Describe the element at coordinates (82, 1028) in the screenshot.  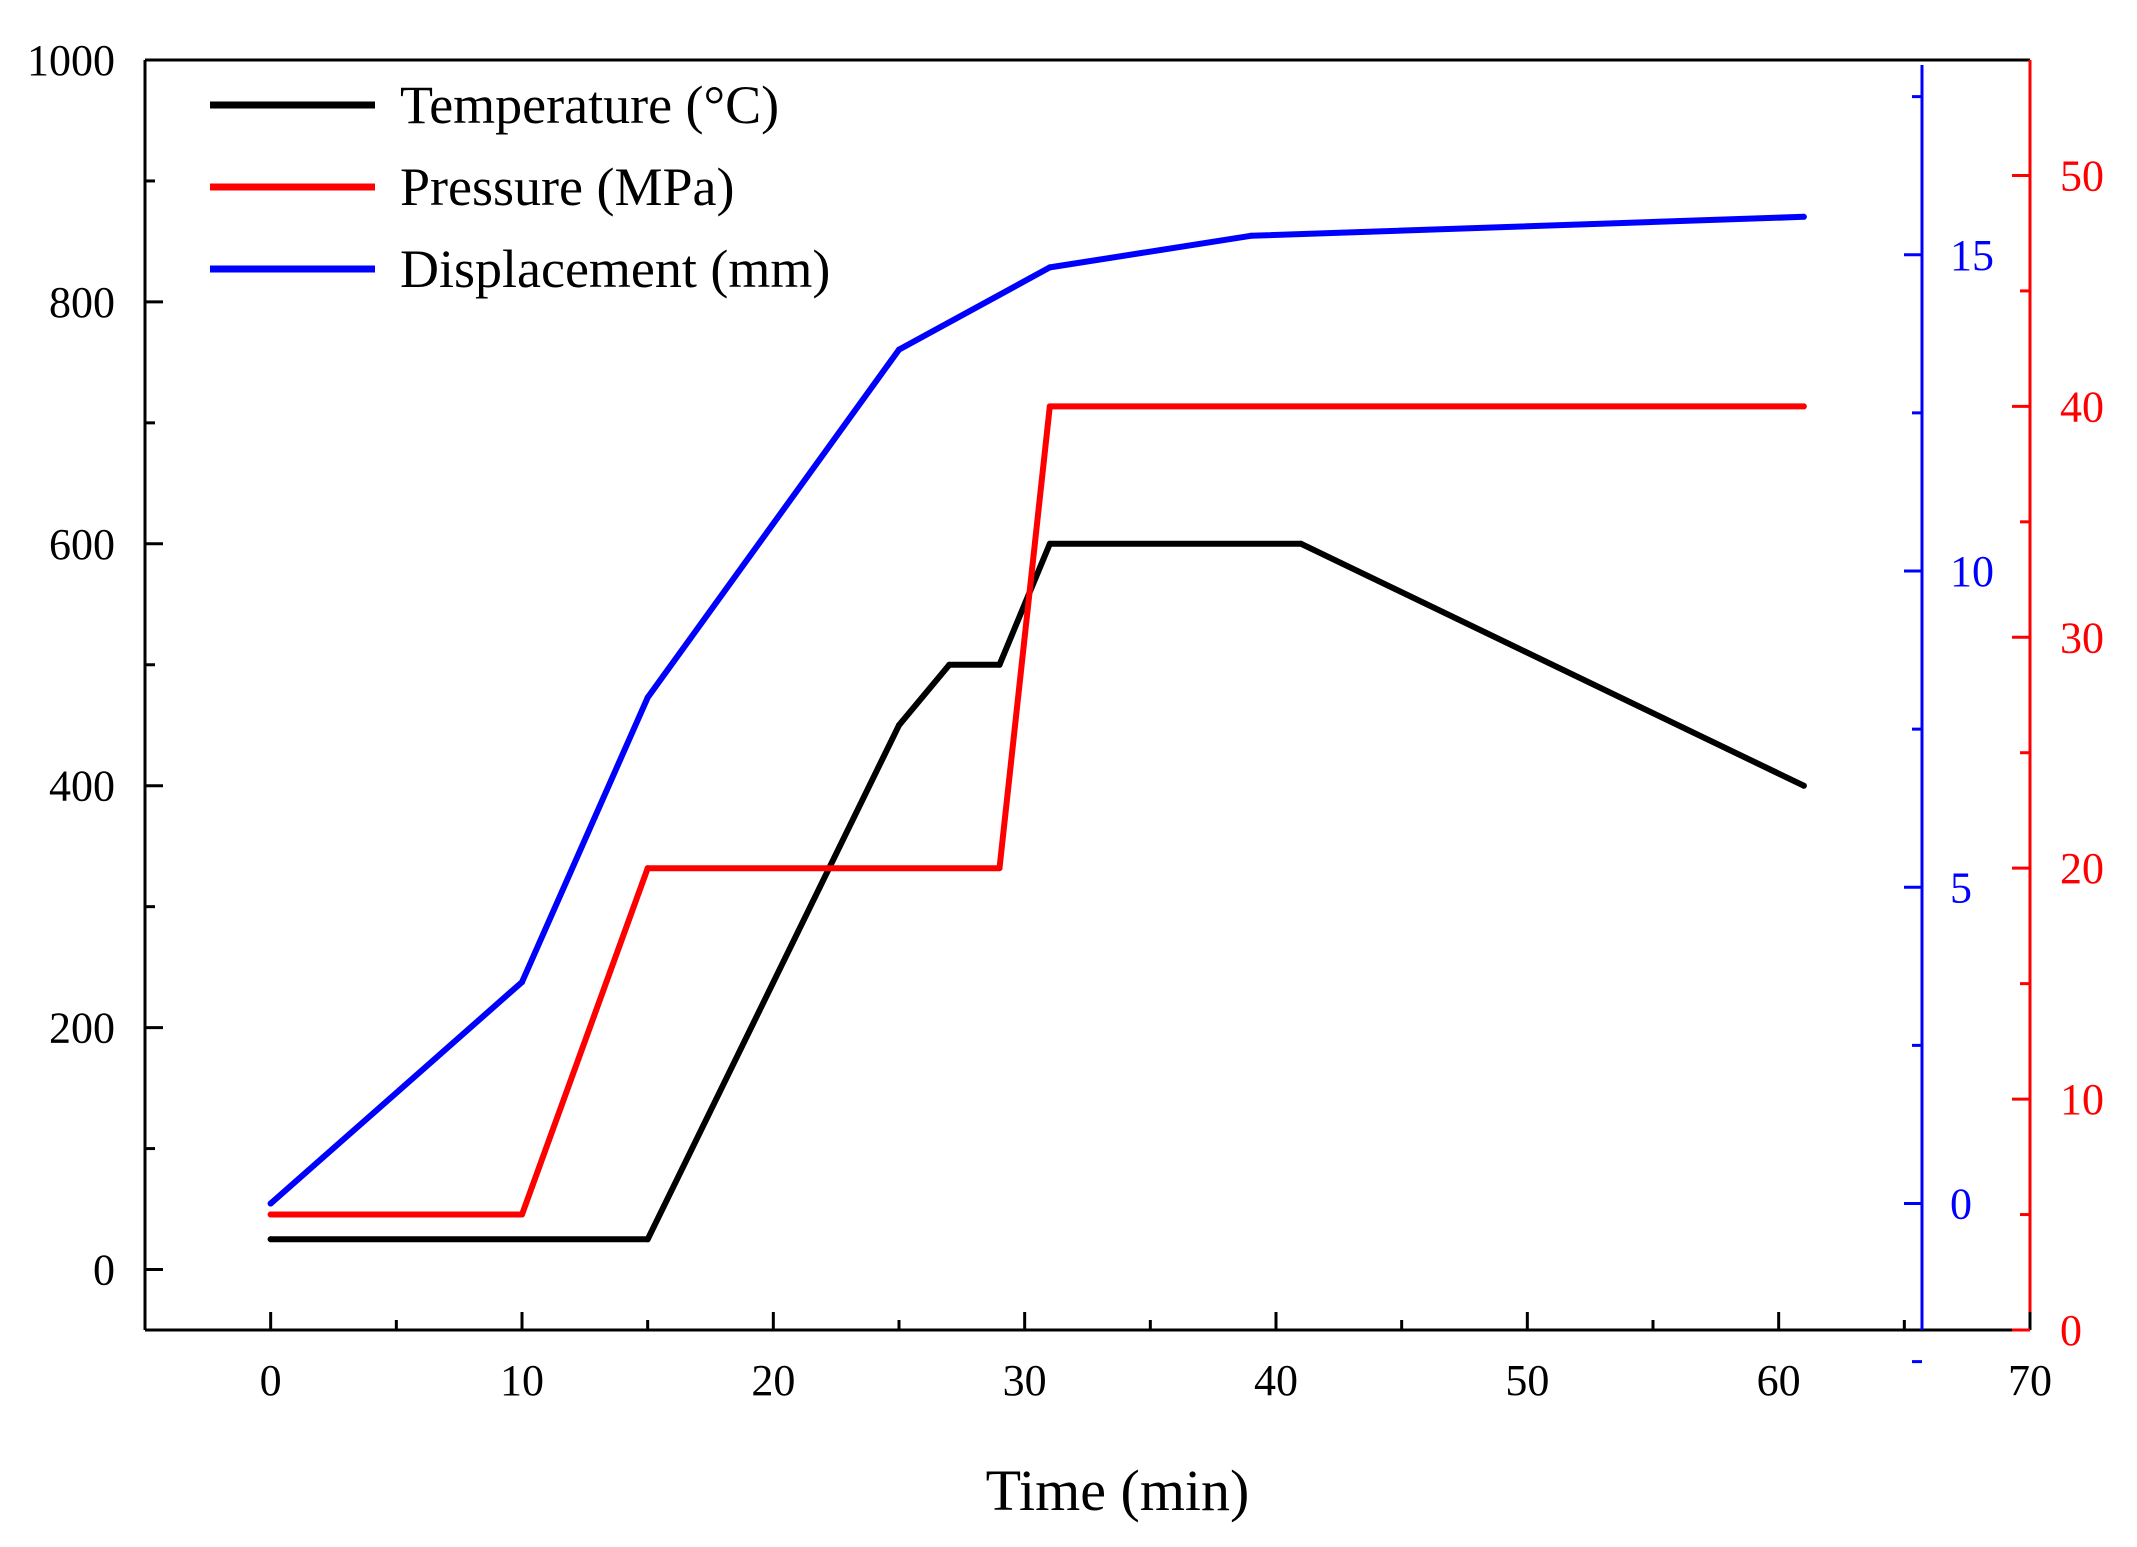
I see `left-tick-label: 200` at that location.